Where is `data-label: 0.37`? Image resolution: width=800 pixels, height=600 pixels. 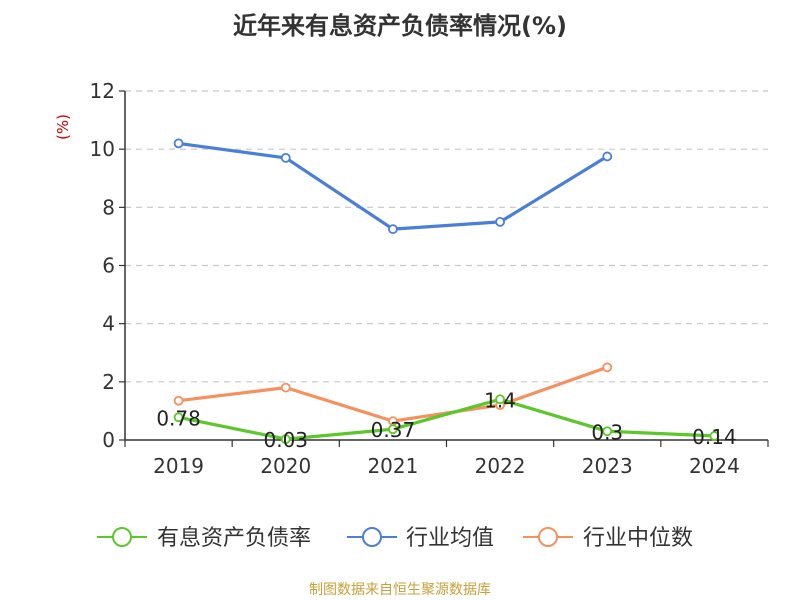 data-label: 0.37 is located at coordinates (393, 430).